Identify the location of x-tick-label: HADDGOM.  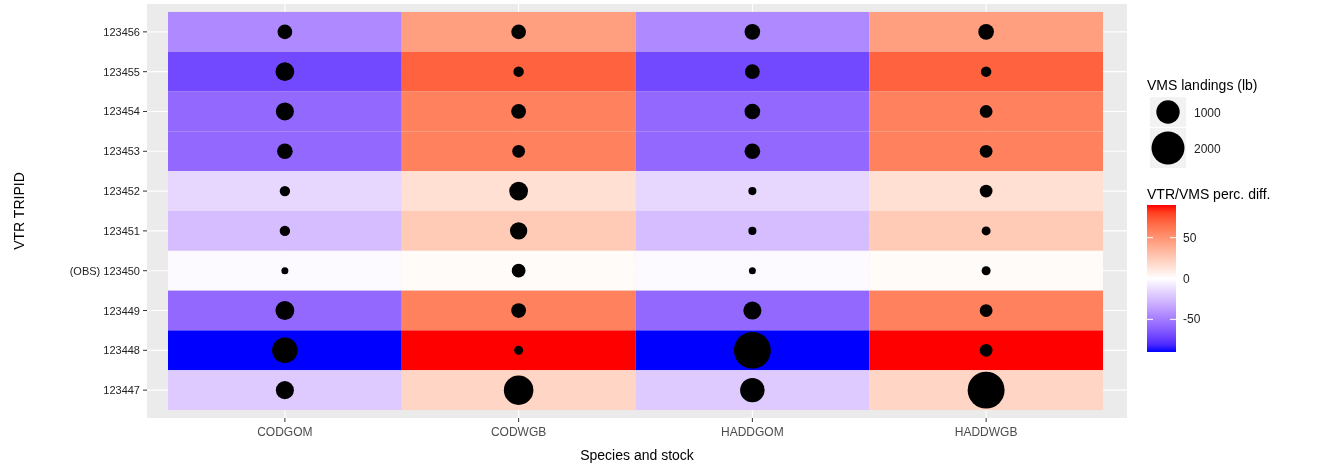
(752, 432).